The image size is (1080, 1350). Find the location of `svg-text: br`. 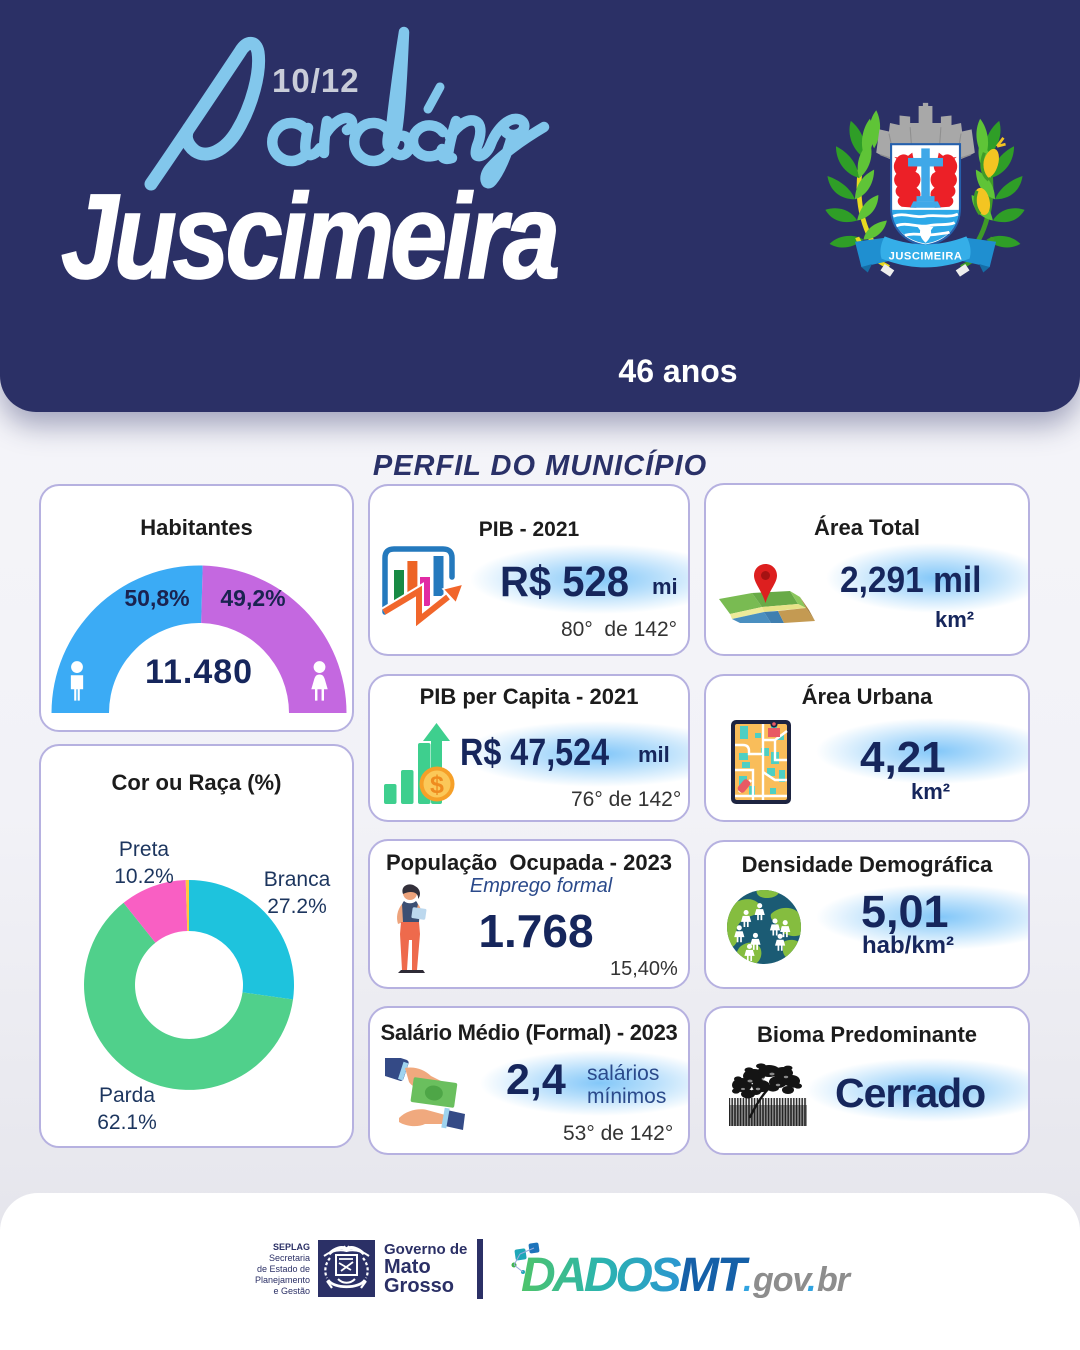

svg-text: br is located at coordinates (834, 1280).